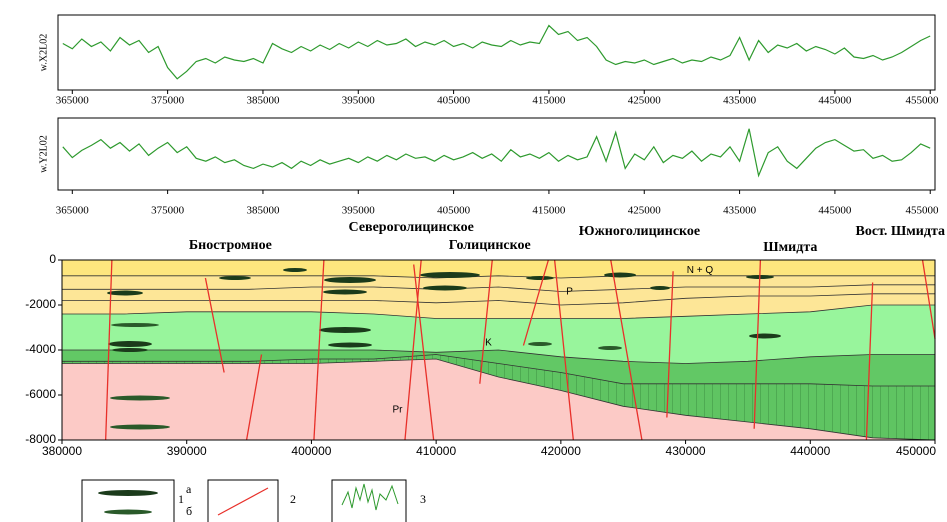 The height and width of the screenshot is (522, 947). Describe the element at coordinates (189, 511) in the screenshot. I see `legend-label: б` at that location.